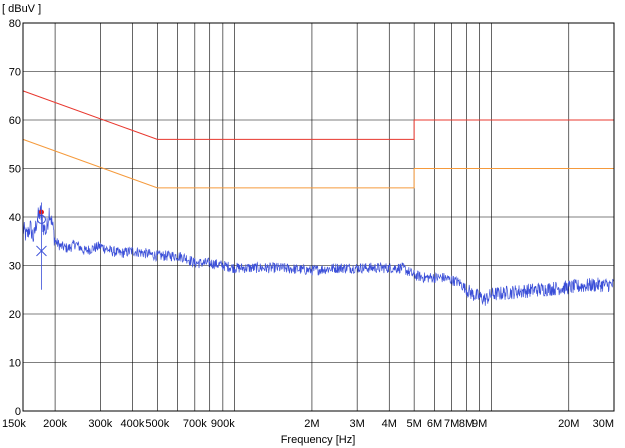 The width and height of the screenshot is (625, 448). I want to click on y-tick-label: 50, so click(15, 170).